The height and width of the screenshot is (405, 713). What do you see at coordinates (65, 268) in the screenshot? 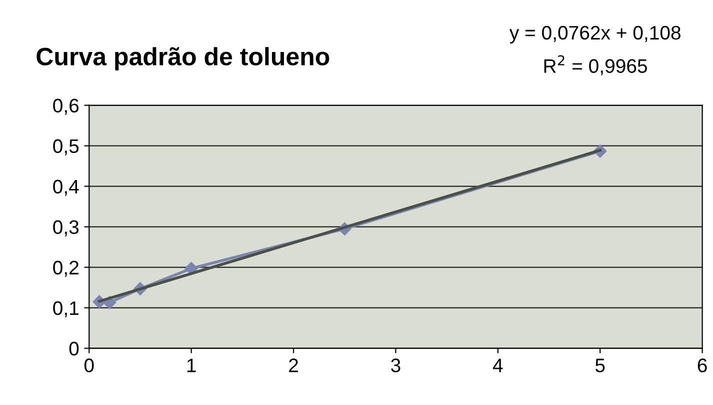
I see `y-tick-label: 0,2` at bounding box center [65, 268].